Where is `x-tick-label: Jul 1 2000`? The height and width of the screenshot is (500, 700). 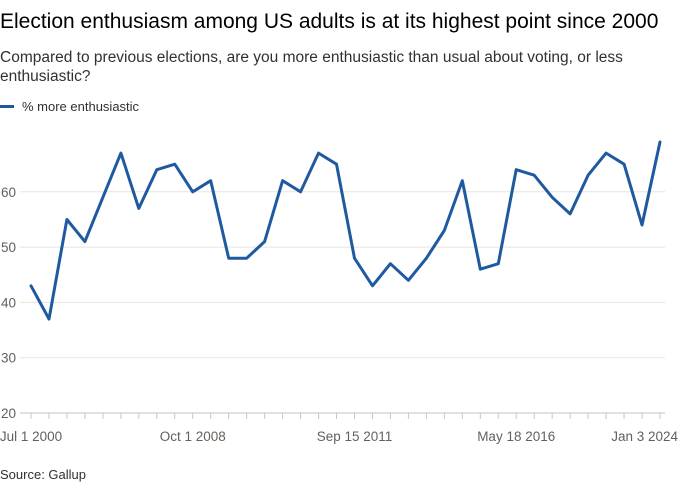 x-tick-label: Jul 1 2000 is located at coordinates (31, 436).